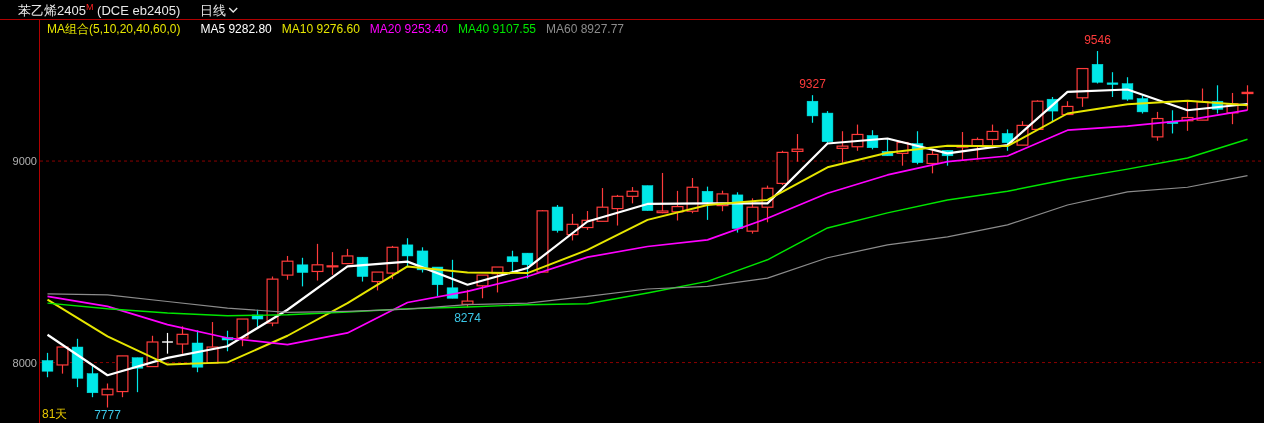  What do you see at coordinates (24, 362) in the screenshot?
I see `y-tick-label: 8000` at bounding box center [24, 362].